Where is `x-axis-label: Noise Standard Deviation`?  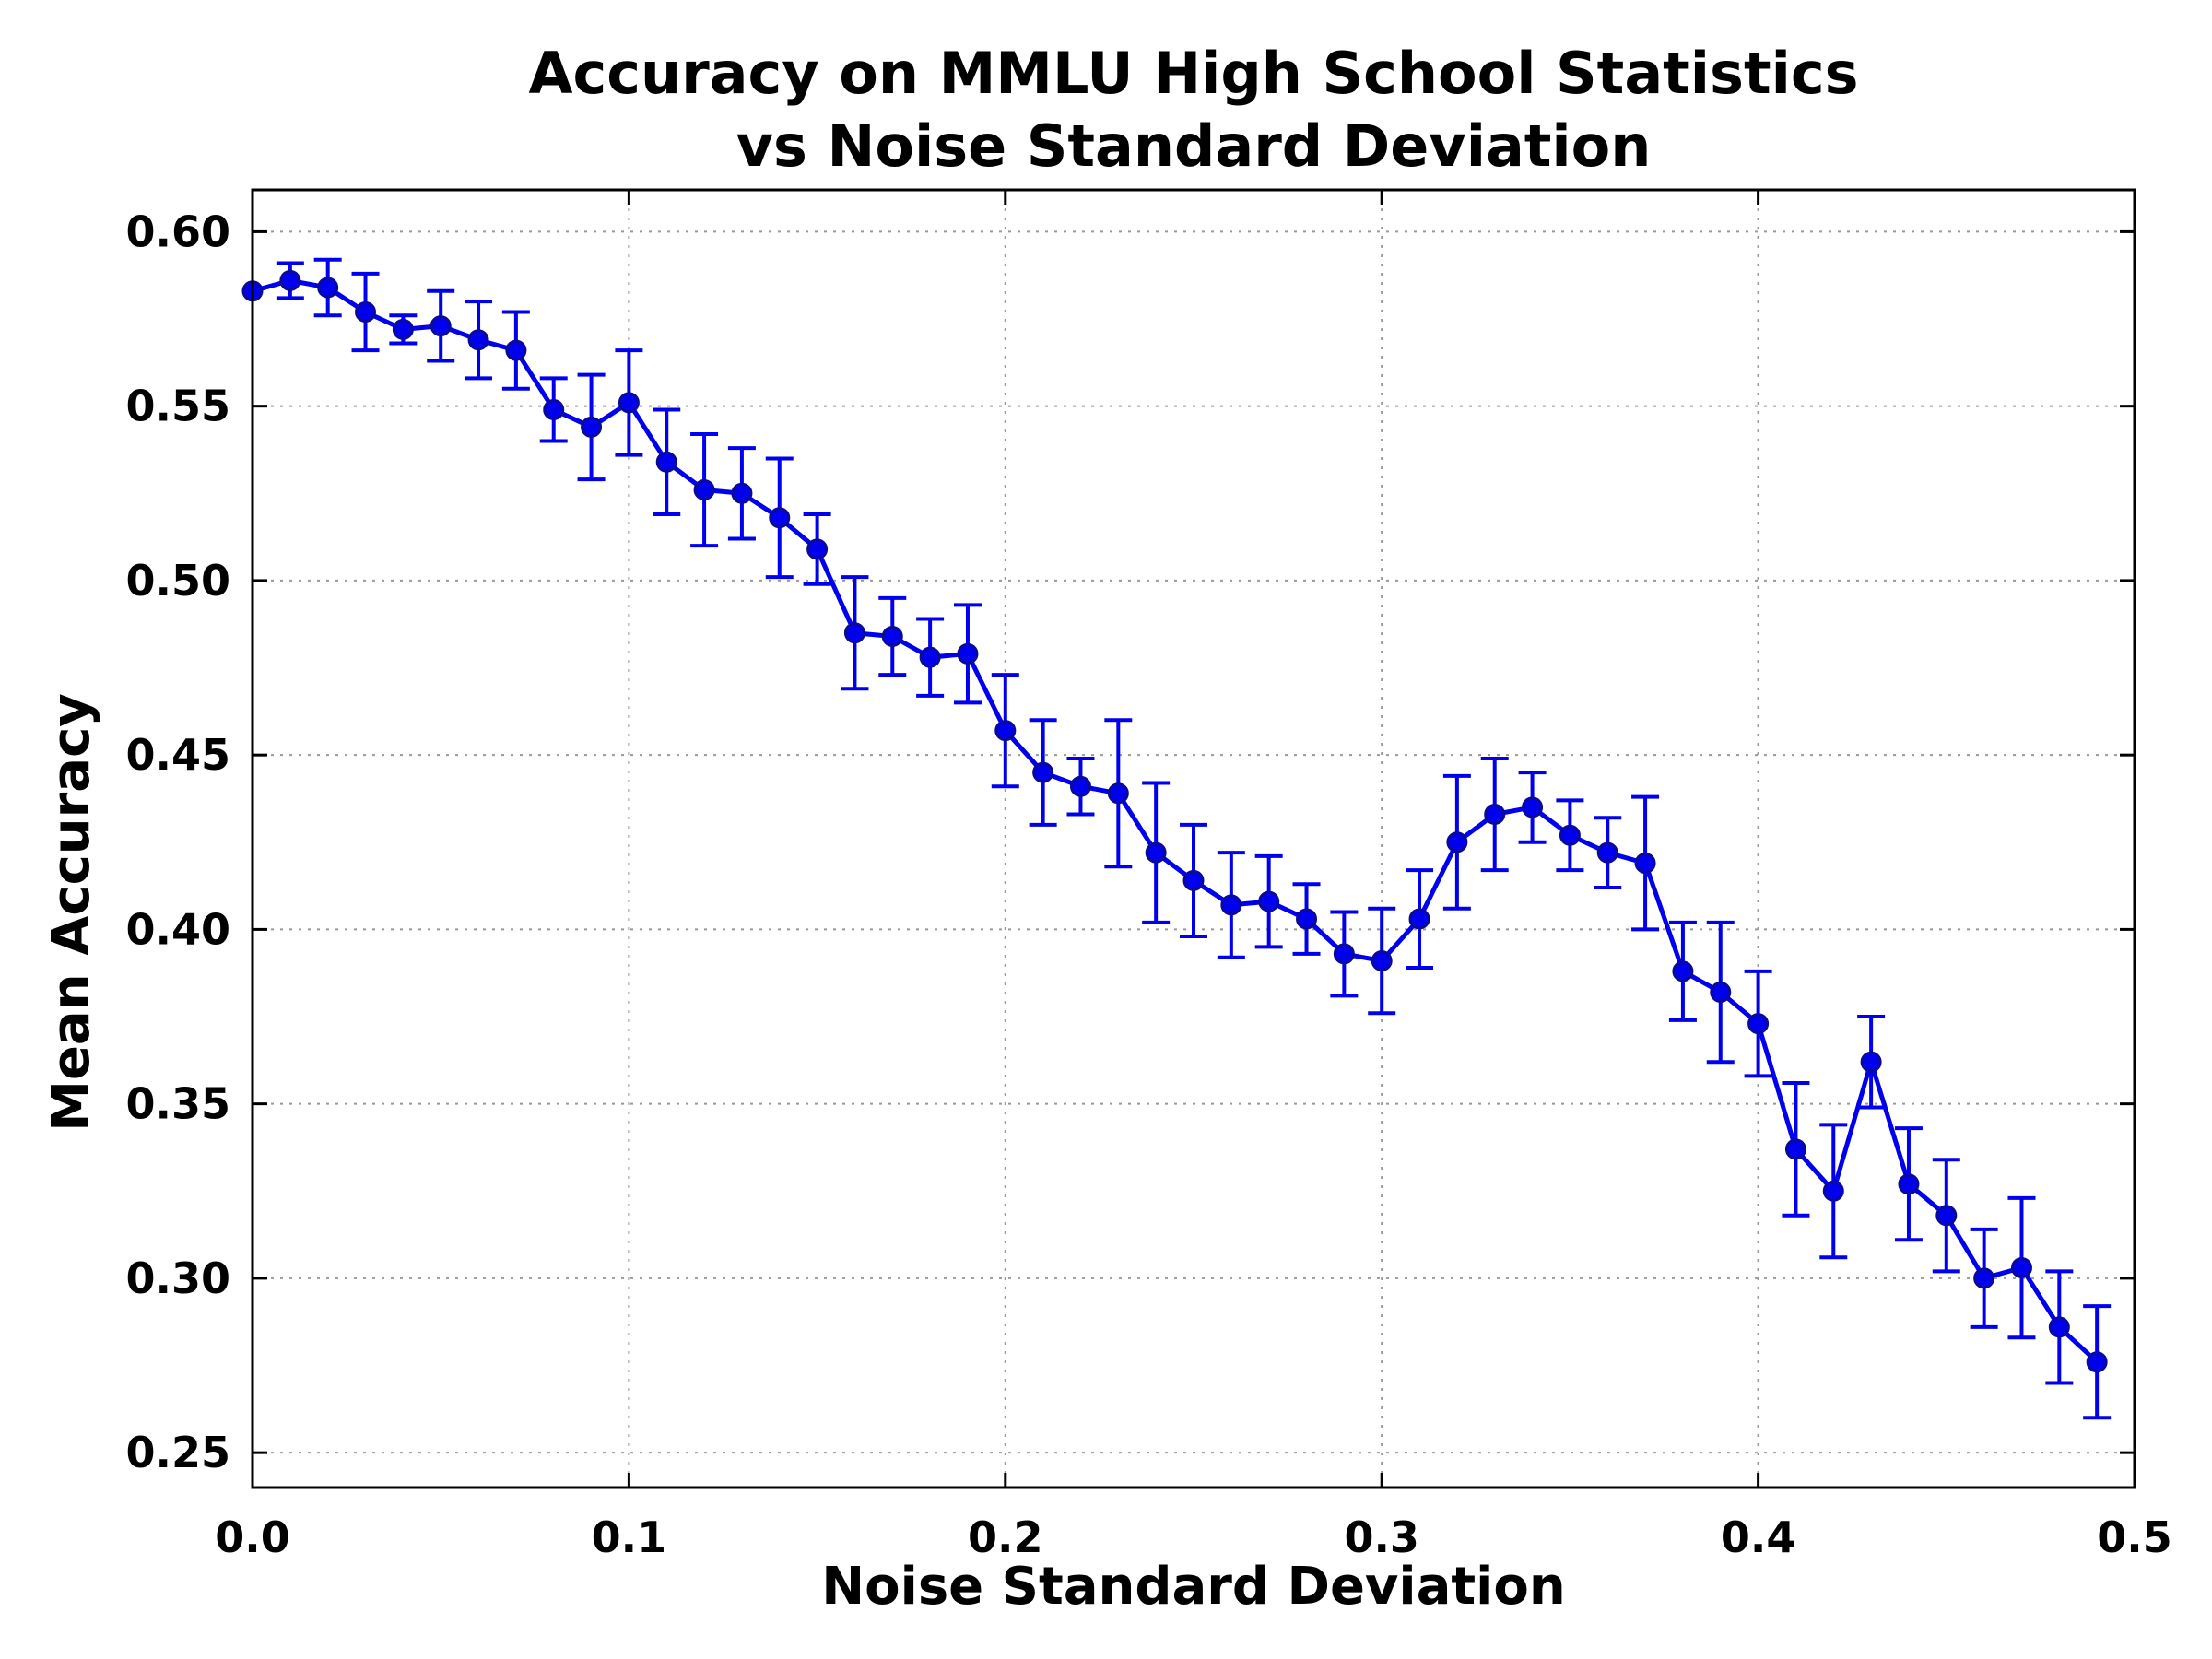 x-axis-label: Noise Standard Deviation is located at coordinates (1193, 1587).